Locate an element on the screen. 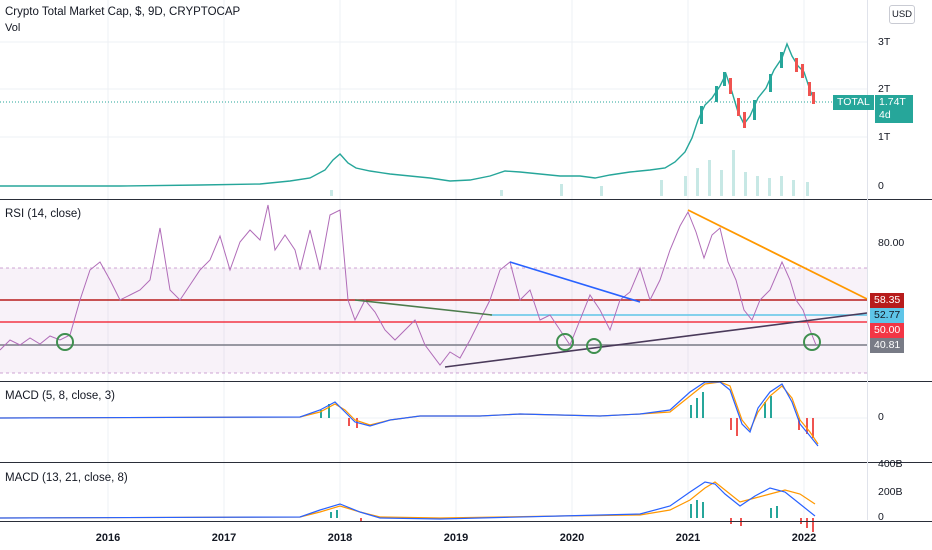 This screenshot has height=550, width=932. price-tag-symbol: TOTAL is located at coordinates (853, 102).